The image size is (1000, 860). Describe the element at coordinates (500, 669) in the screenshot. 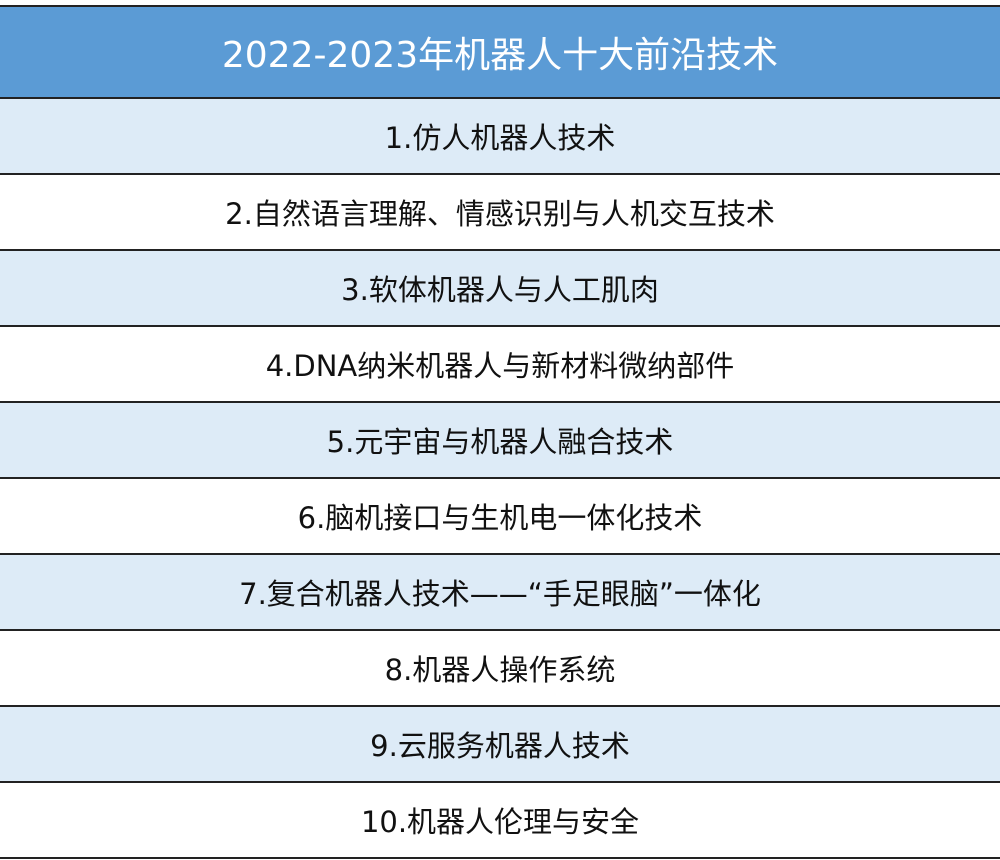

I see `table-row: 8.机器人操作系统` at that location.